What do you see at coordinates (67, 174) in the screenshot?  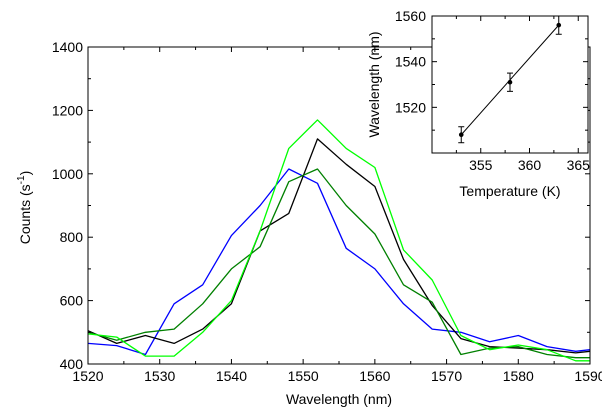 I see `main-y-tick-label: 1000` at bounding box center [67, 174].